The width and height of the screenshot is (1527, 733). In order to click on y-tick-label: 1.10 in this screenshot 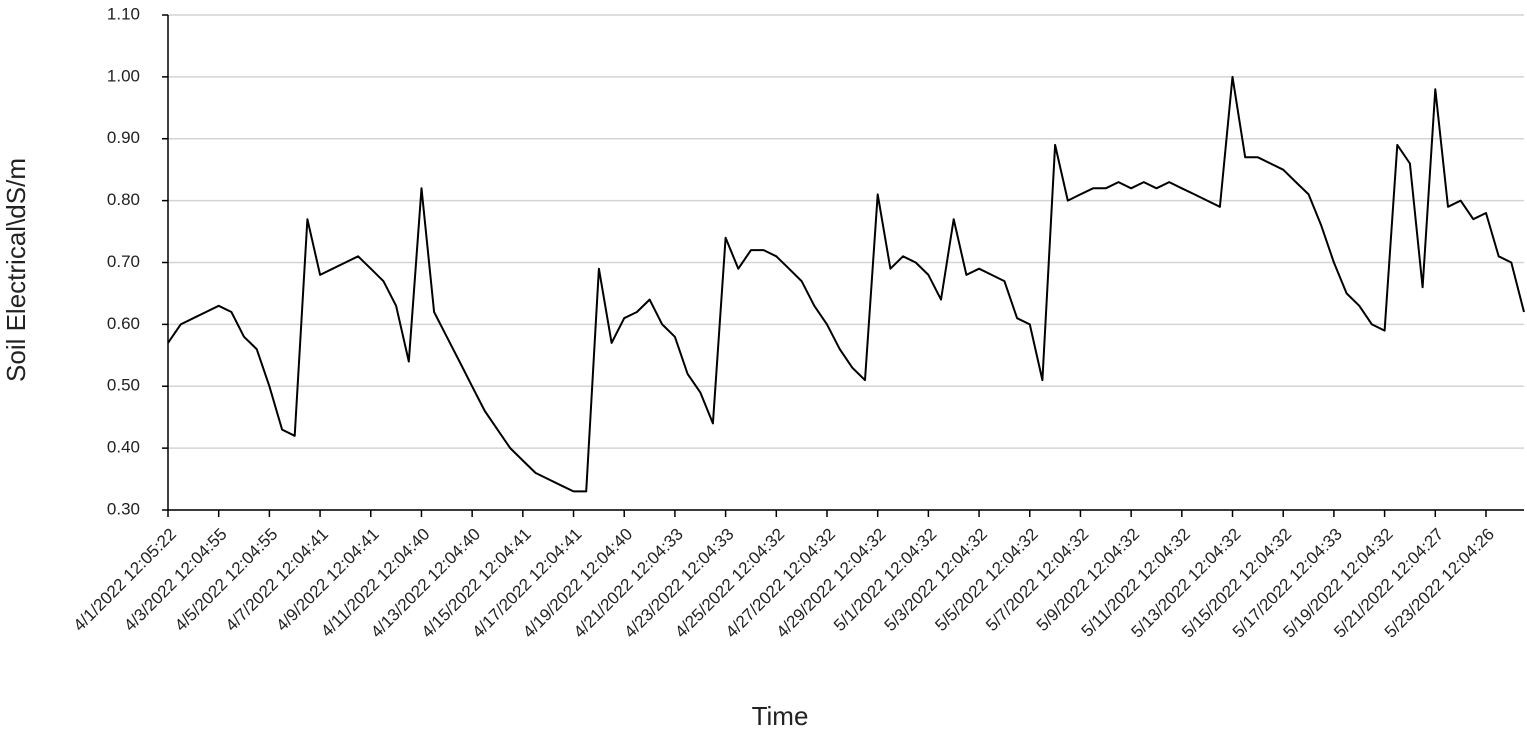, I will do `click(123, 13)`.